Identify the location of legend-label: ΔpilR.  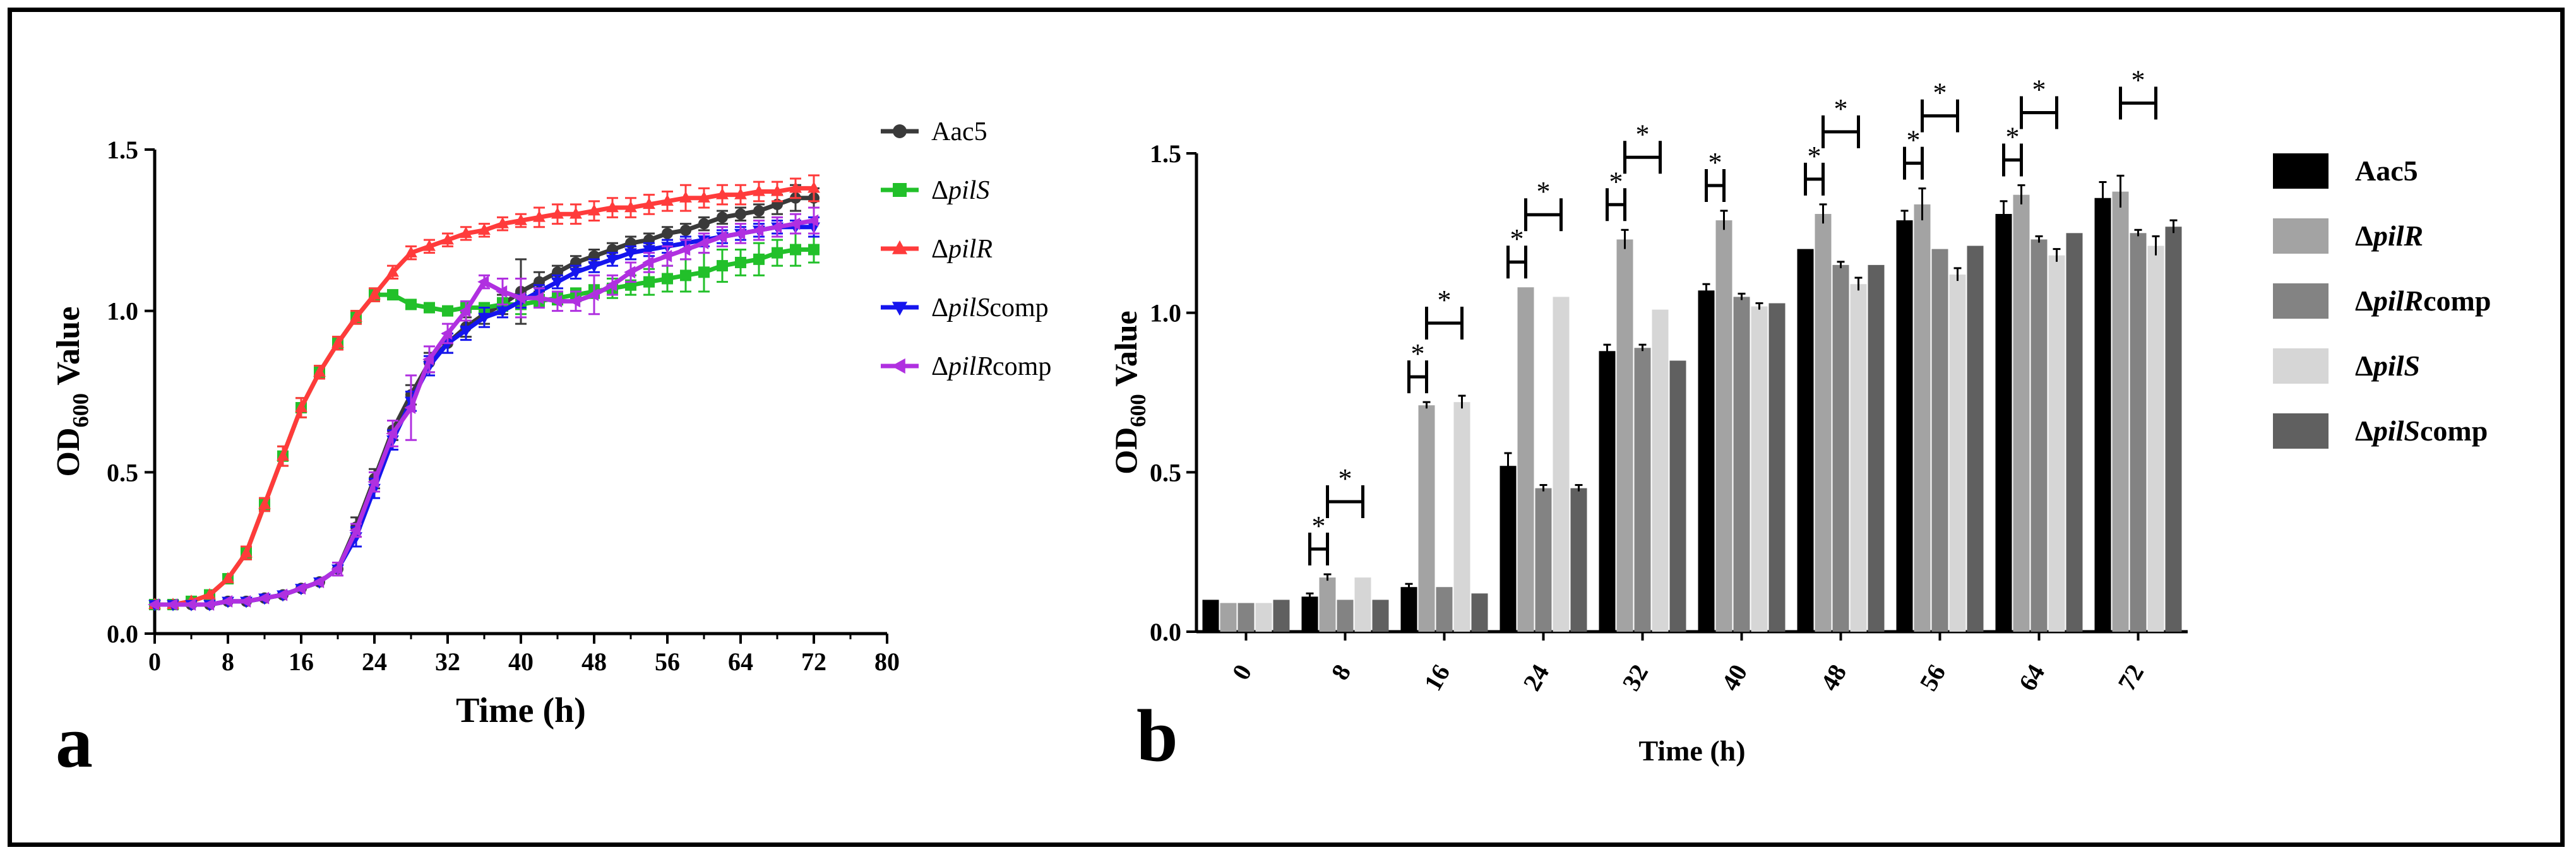
(2389, 236).